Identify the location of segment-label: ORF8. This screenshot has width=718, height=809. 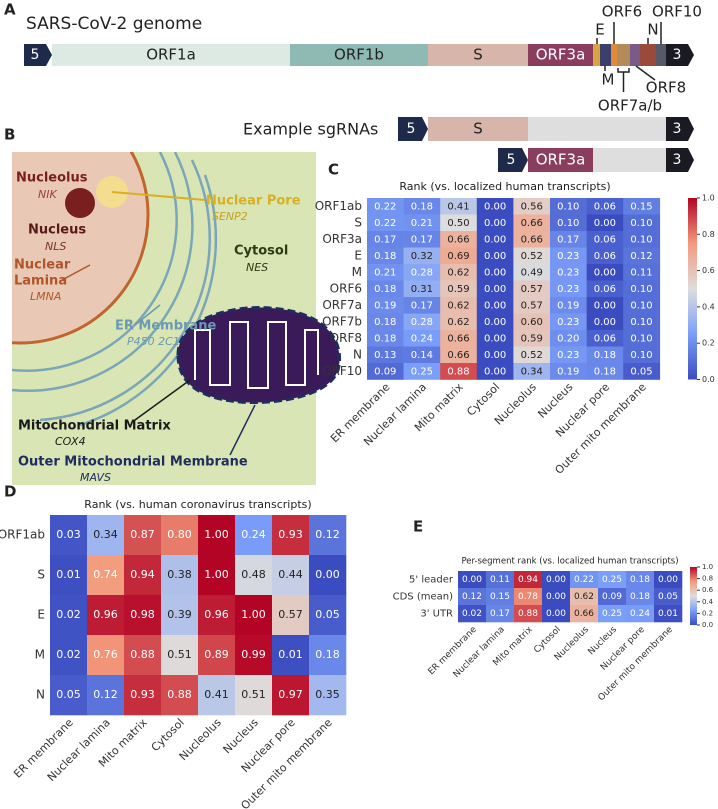
(666, 88).